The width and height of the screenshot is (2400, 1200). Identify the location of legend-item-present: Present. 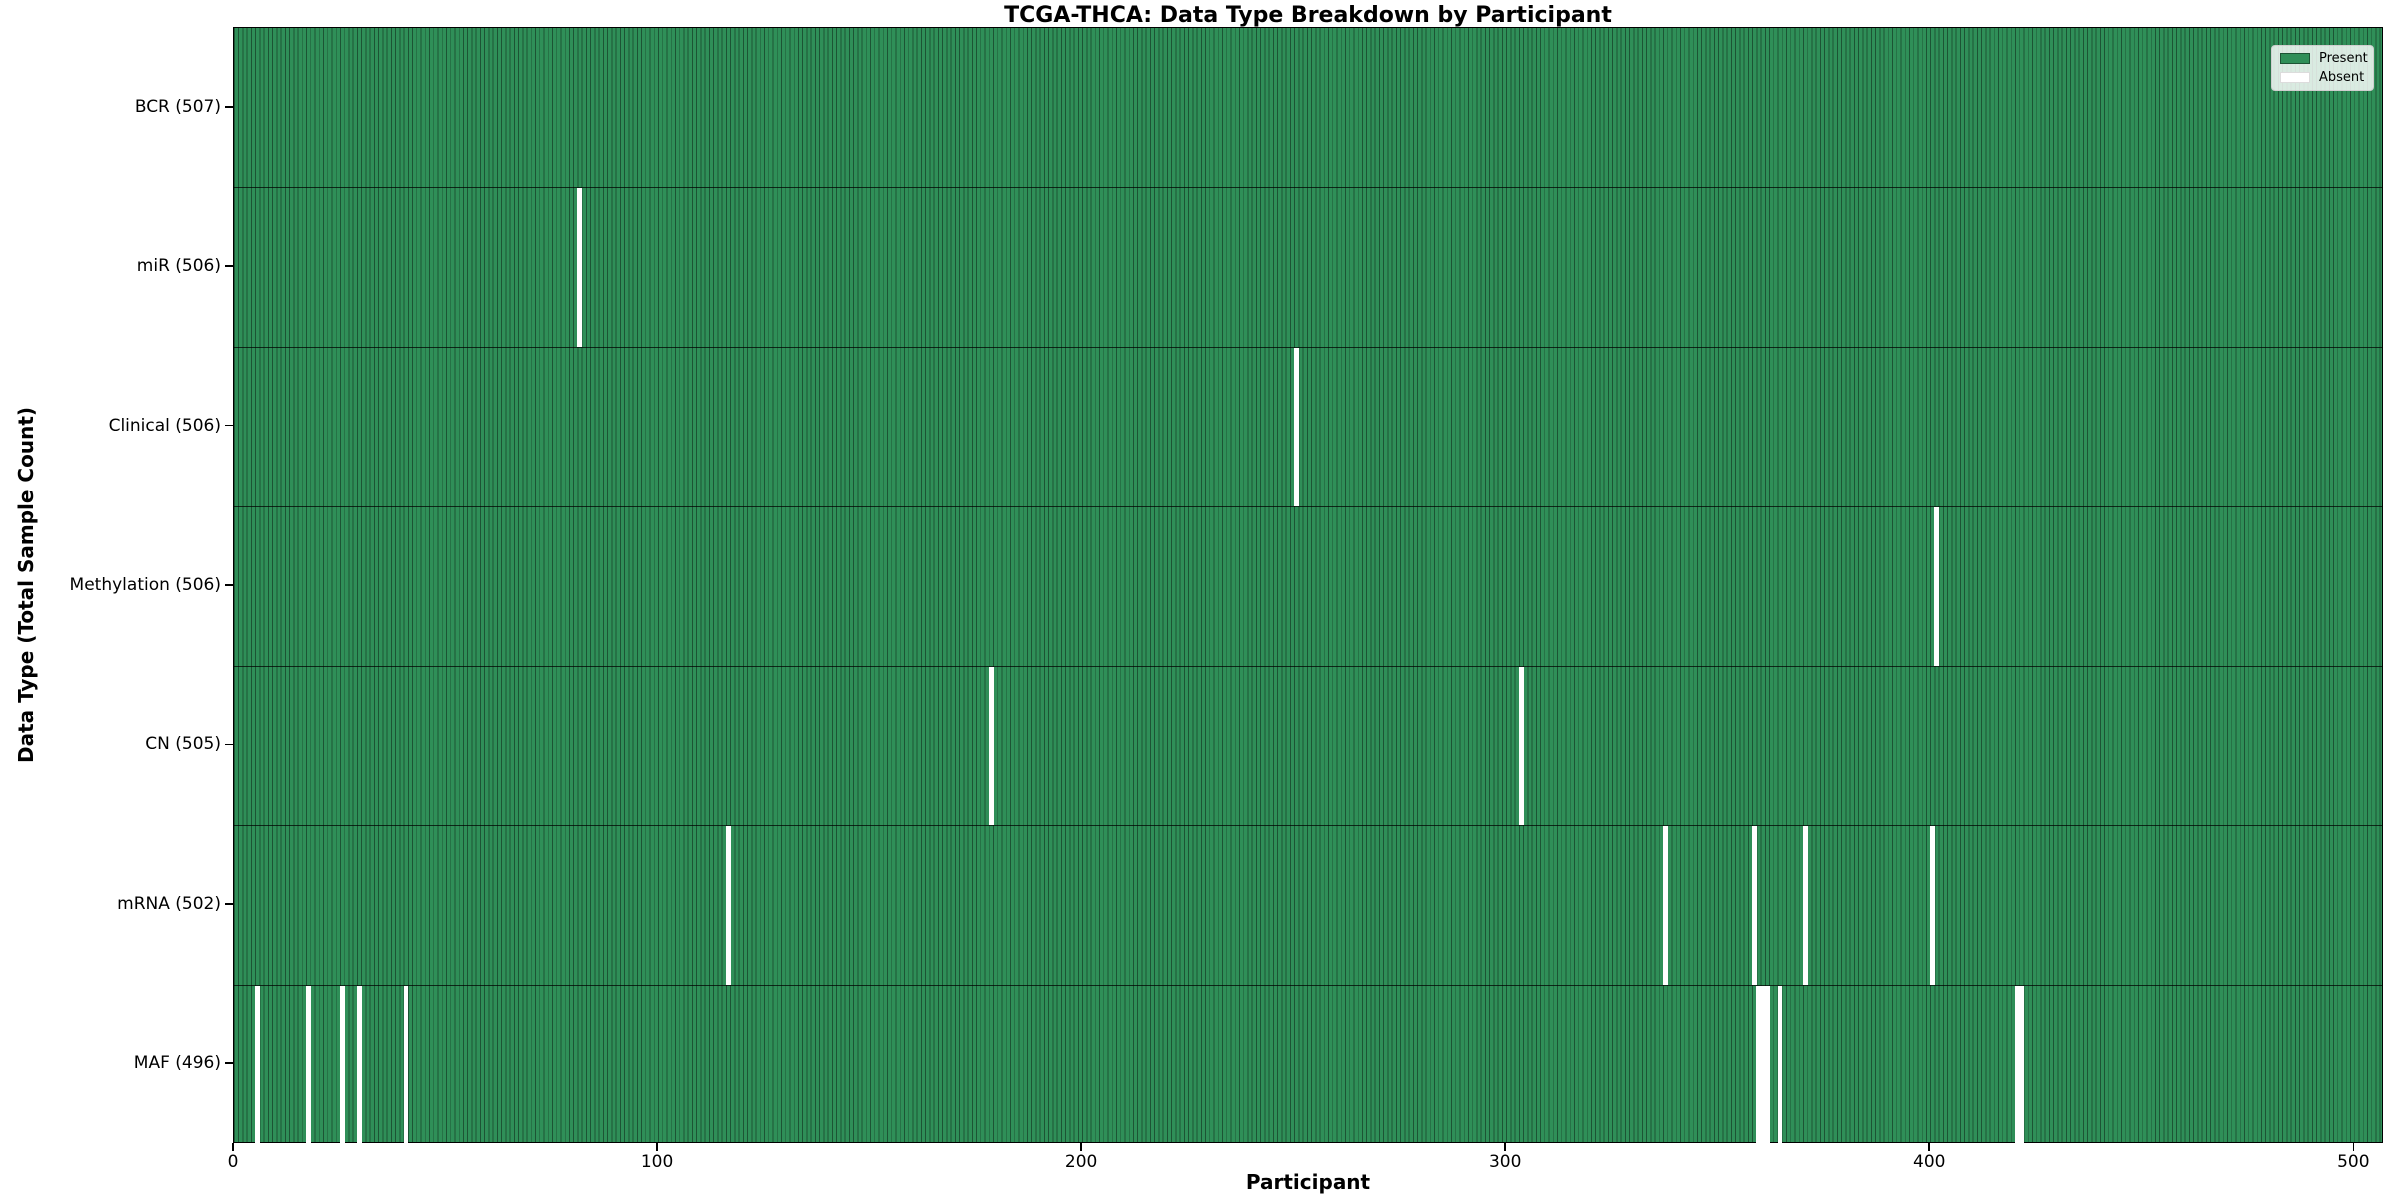
(2324, 58).